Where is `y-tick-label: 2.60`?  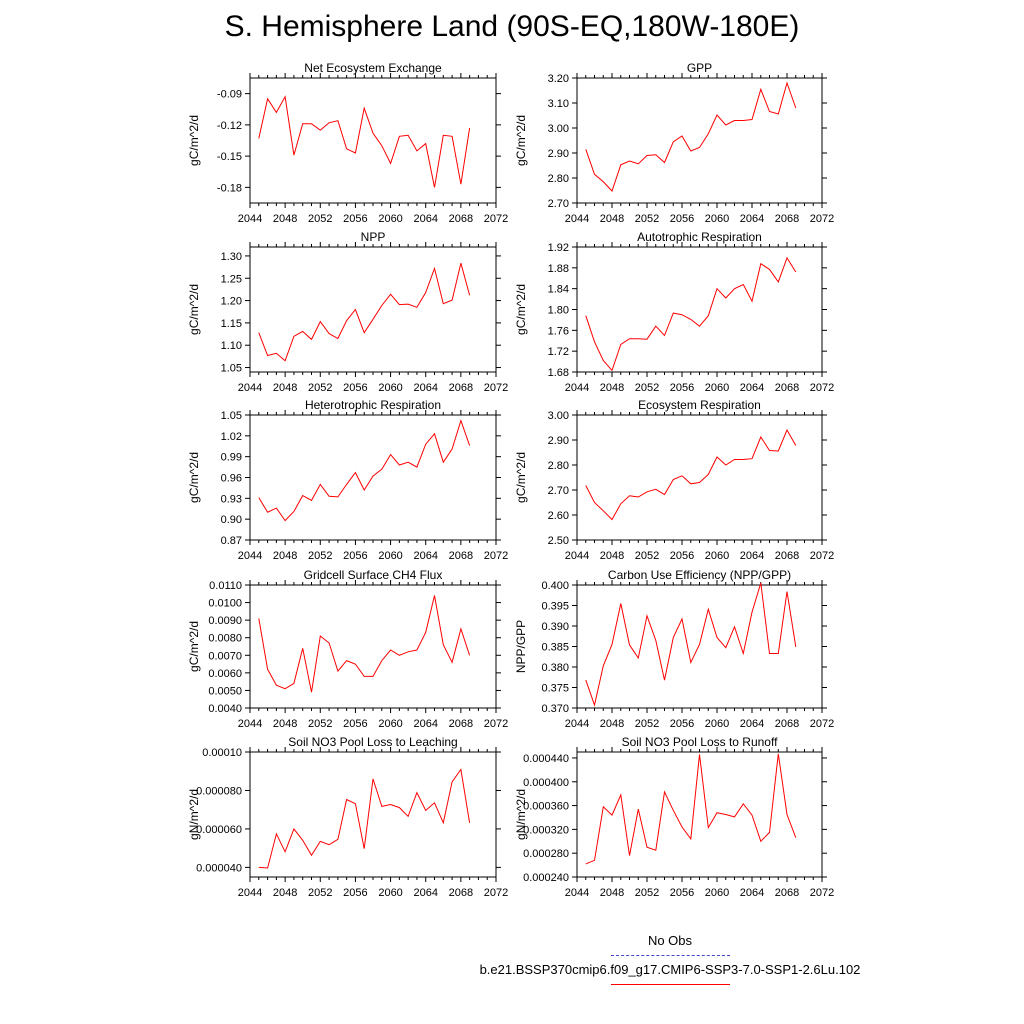 y-tick-label: 2.60 is located at coordinates (558, 516).